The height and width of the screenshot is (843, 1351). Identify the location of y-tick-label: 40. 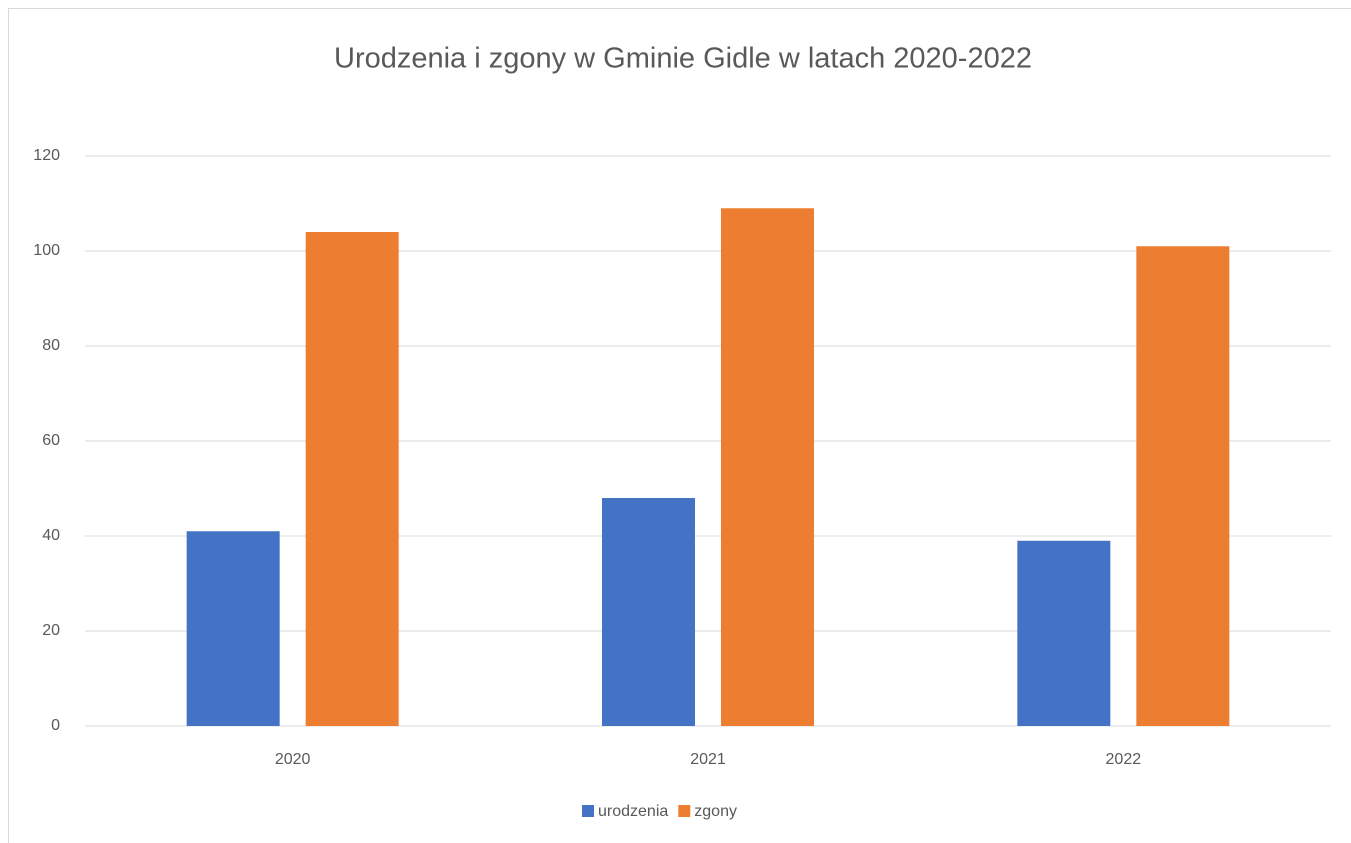
(51, 535).